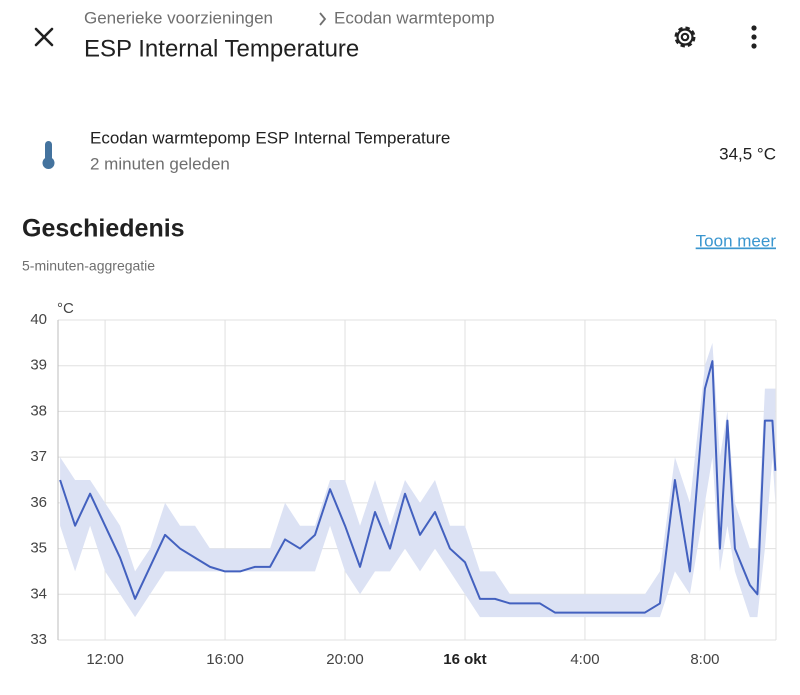  Describe the element at coordinates (414, 17) in the screenshot. I see `breadcrumb: Ecodan warmtepomp` at that location.